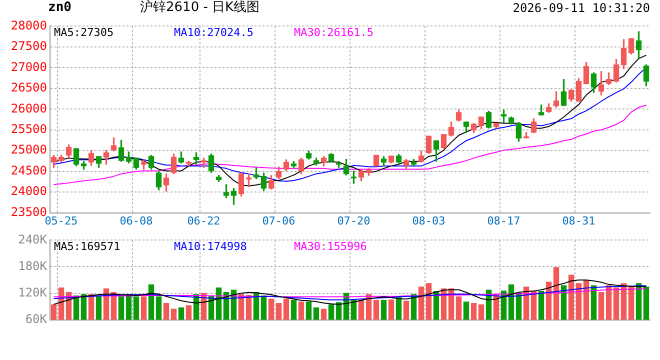 The width and height of the screenshot is (660, 360). Describe the element at coordinates (28, 129) in the screenshot. I see `y-tick-label: 25500` at that location.